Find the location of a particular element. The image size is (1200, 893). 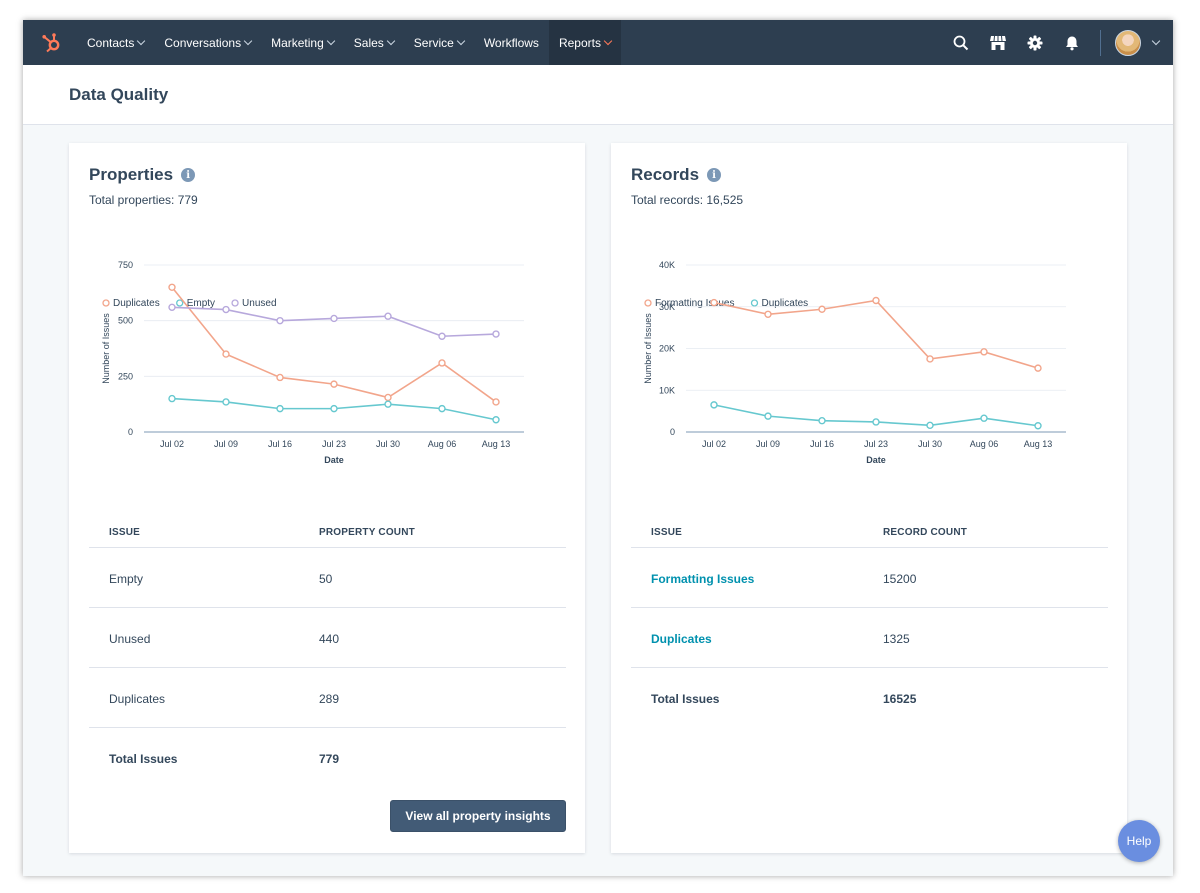

table-total-row: Total Issues 16525 is located at coordinates (869, 698).